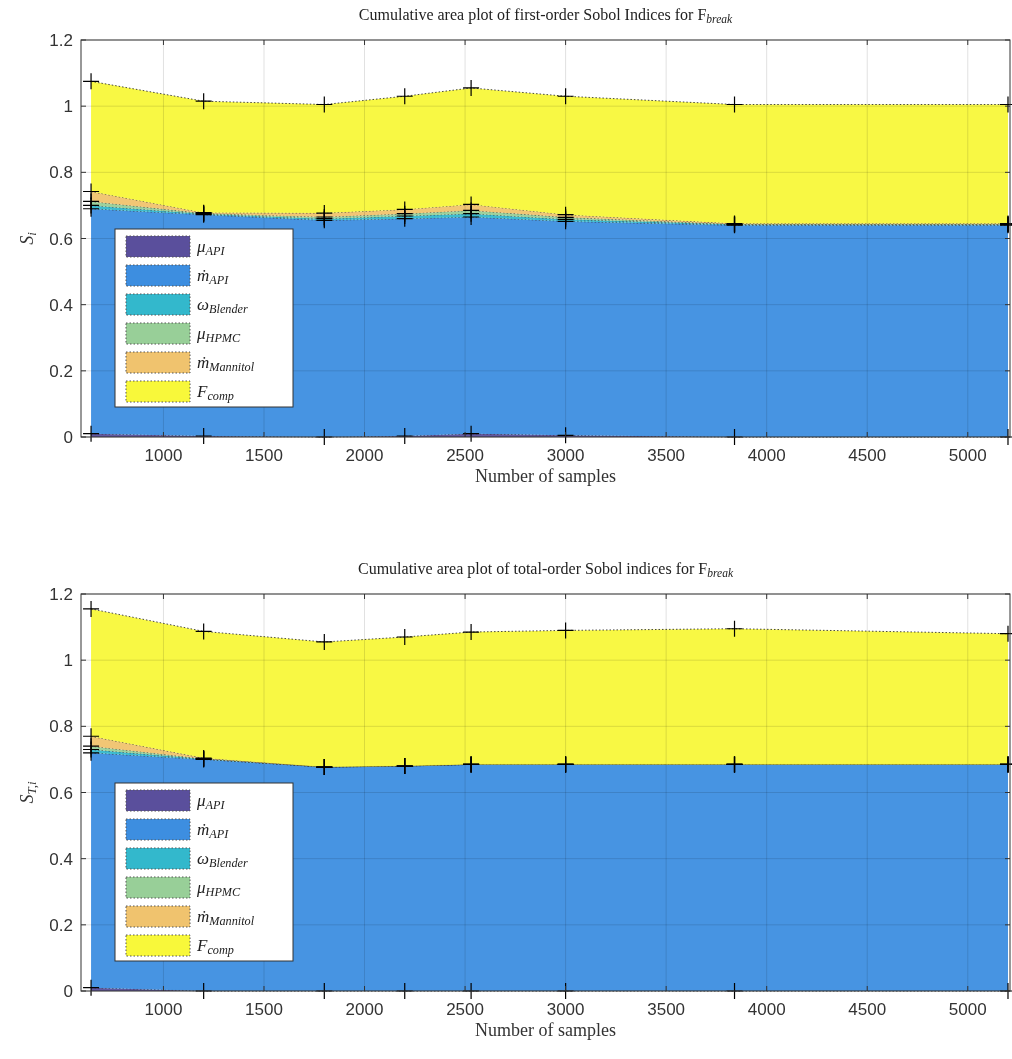 The image size is (1012, 1059). Describe the element at coordinates (545, 569) in the screenshot. I see `chart-title: Cumulative area plot of total-order Sobol indices for F$_{break}$` at that location.